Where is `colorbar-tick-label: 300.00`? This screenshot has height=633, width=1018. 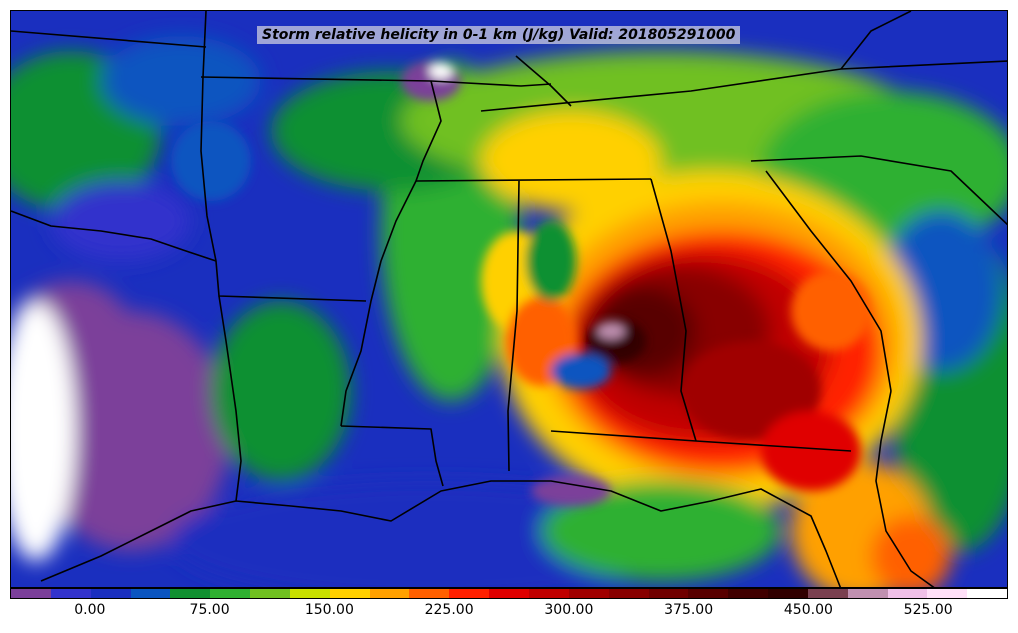 colorbar-tick-label: 300.00 is located at coordinates (569, 610).